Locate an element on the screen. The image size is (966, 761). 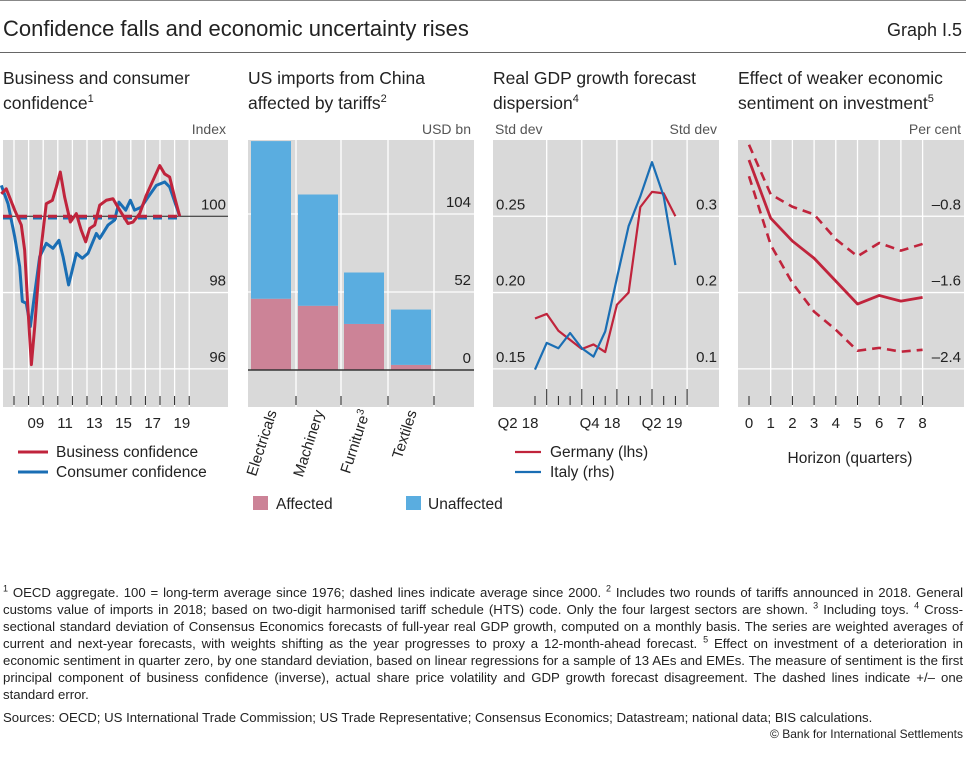
footnote-ref: 2 is located at coordinates (383, 99).